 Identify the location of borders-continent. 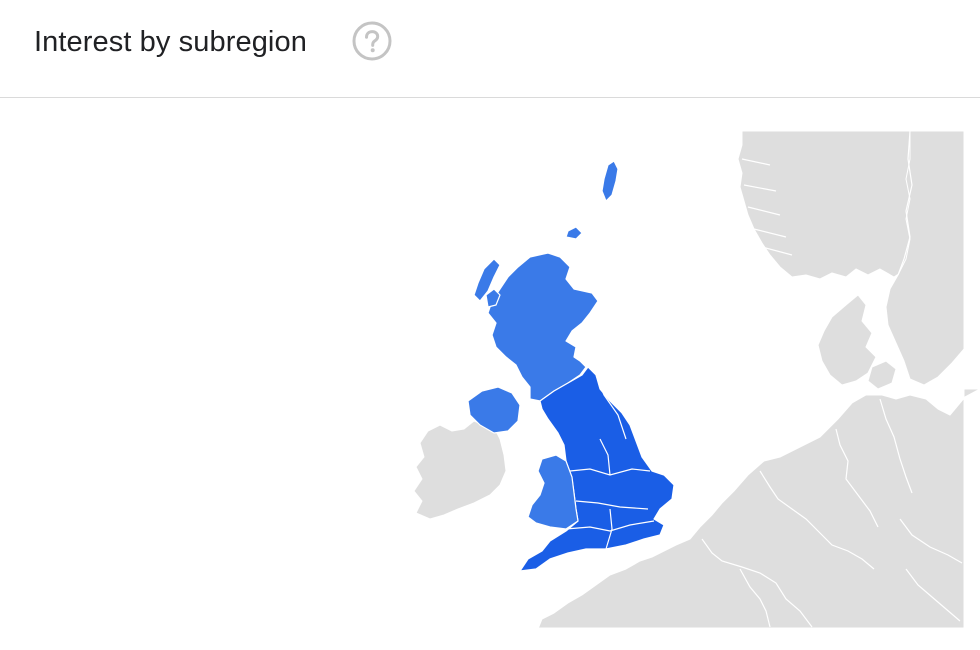
(832, 513).